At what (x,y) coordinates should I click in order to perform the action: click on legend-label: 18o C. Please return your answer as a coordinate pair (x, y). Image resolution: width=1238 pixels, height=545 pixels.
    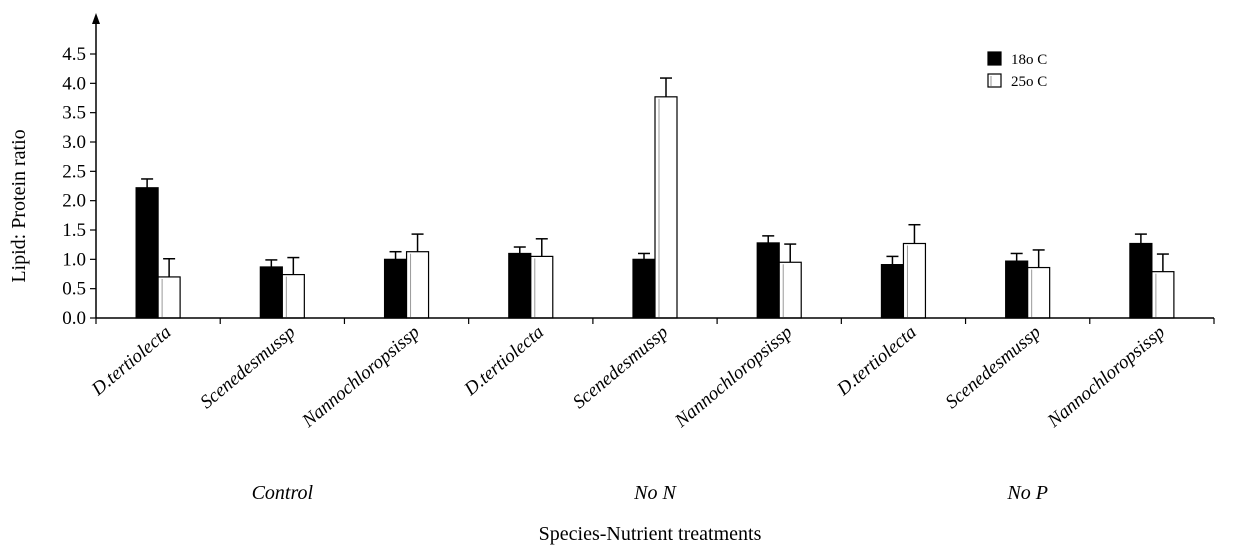
    Looking at the image, I should click on (1029, 60).